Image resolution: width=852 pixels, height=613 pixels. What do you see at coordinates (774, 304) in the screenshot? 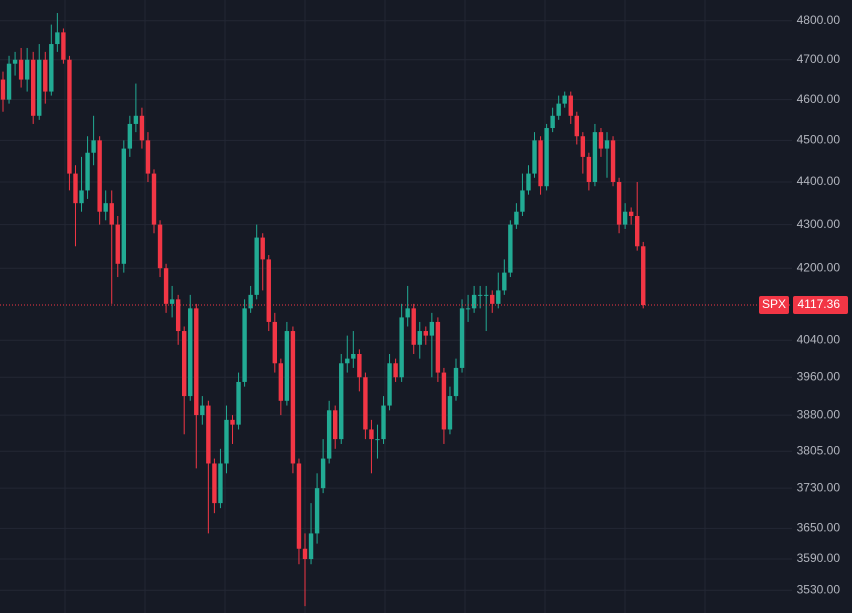
I see `series-label: SPX` at bounding box center [774, 304].